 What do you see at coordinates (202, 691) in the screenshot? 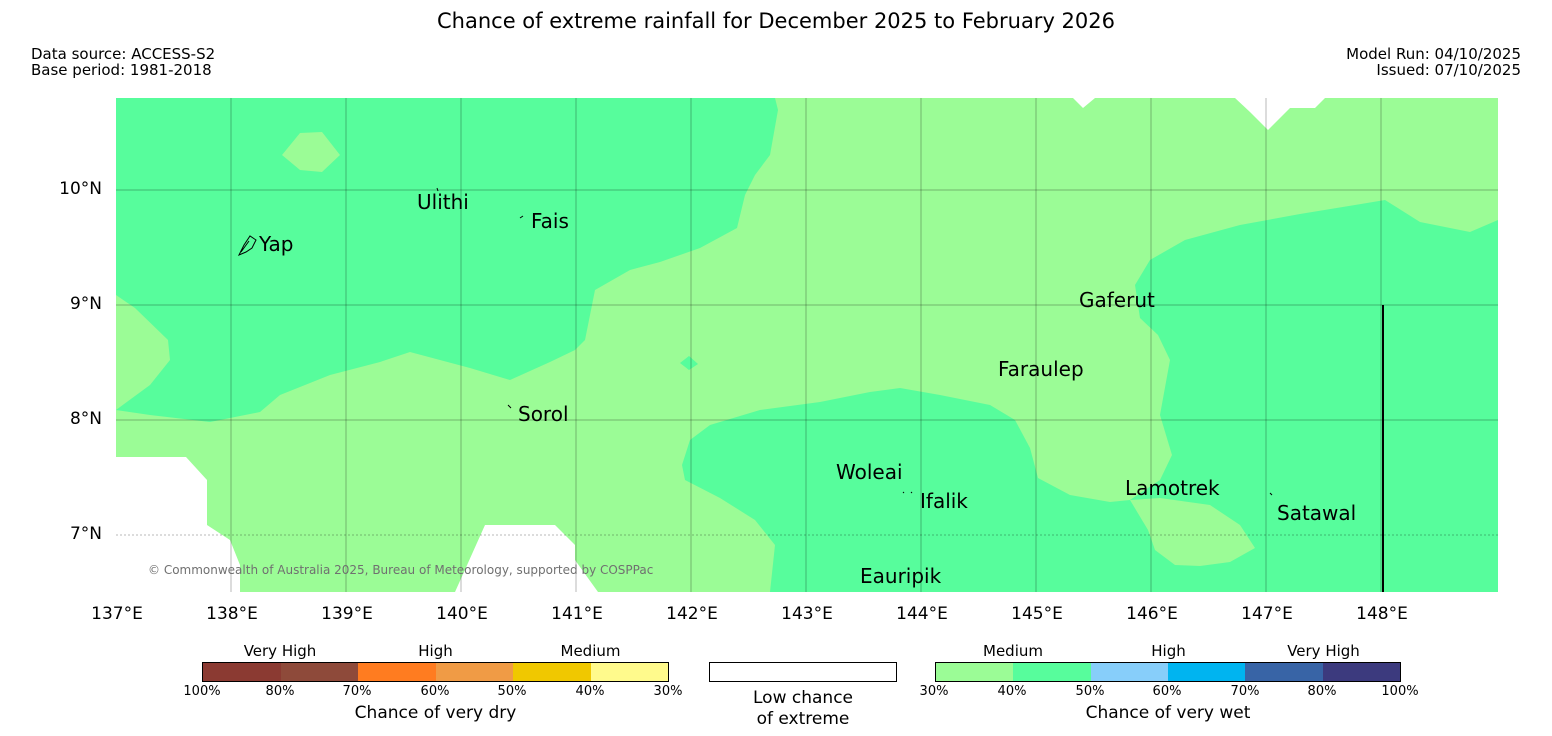
I see `dry-tick: 100%` at bounding box center [202, 691].